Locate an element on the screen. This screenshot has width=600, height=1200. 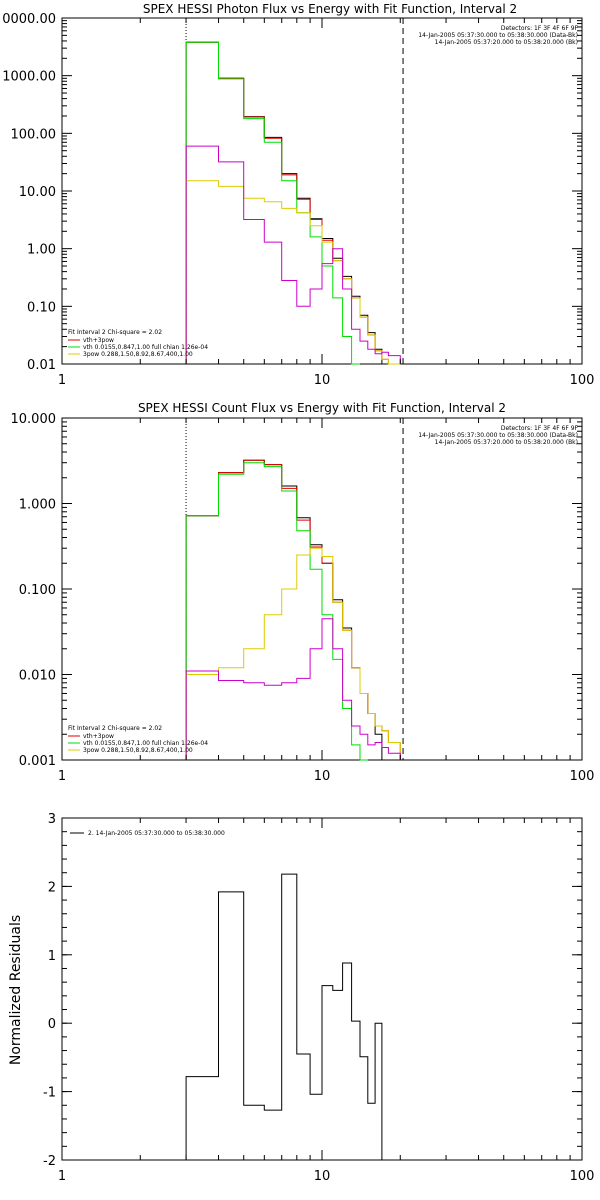
y-tick-label: 1 is located at coordinates (52, 956).